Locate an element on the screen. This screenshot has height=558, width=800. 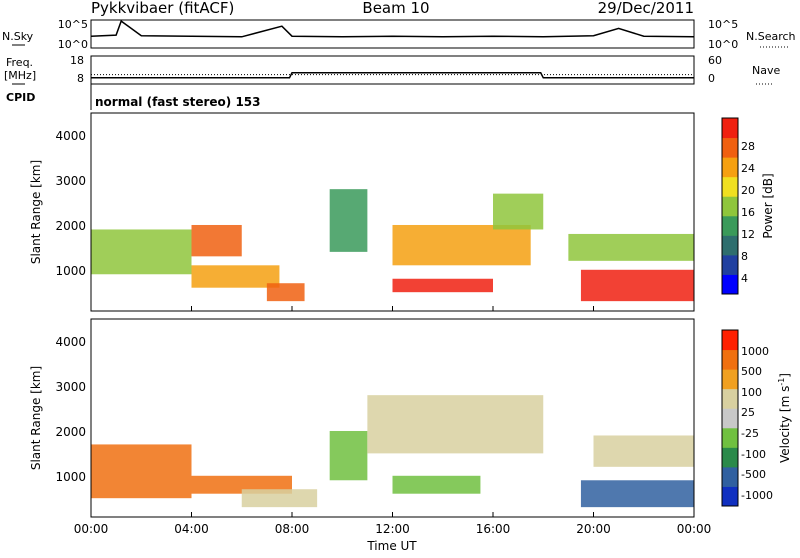
x-tick-0800: 08:00 is located at coordinates (292, 529).